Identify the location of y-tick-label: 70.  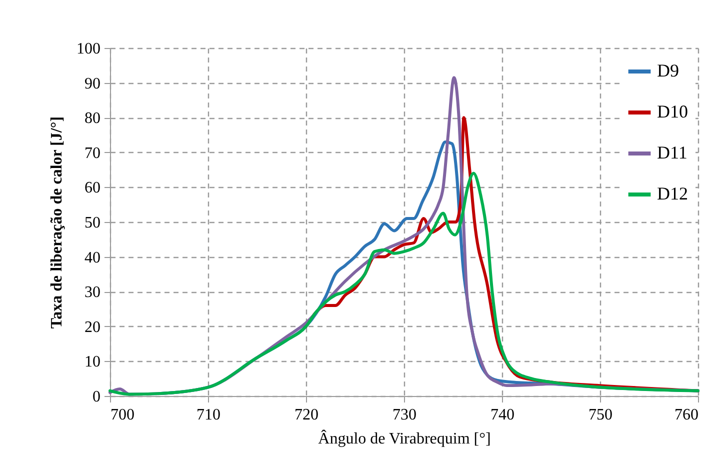
(92, 153).